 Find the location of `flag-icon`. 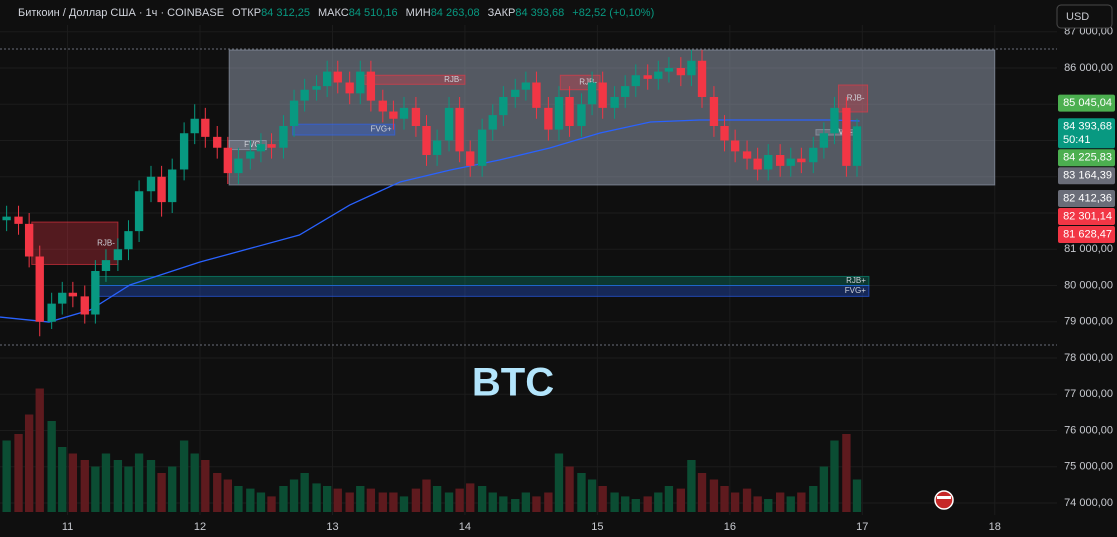

flag-icon is located at coordinates (944, 500).